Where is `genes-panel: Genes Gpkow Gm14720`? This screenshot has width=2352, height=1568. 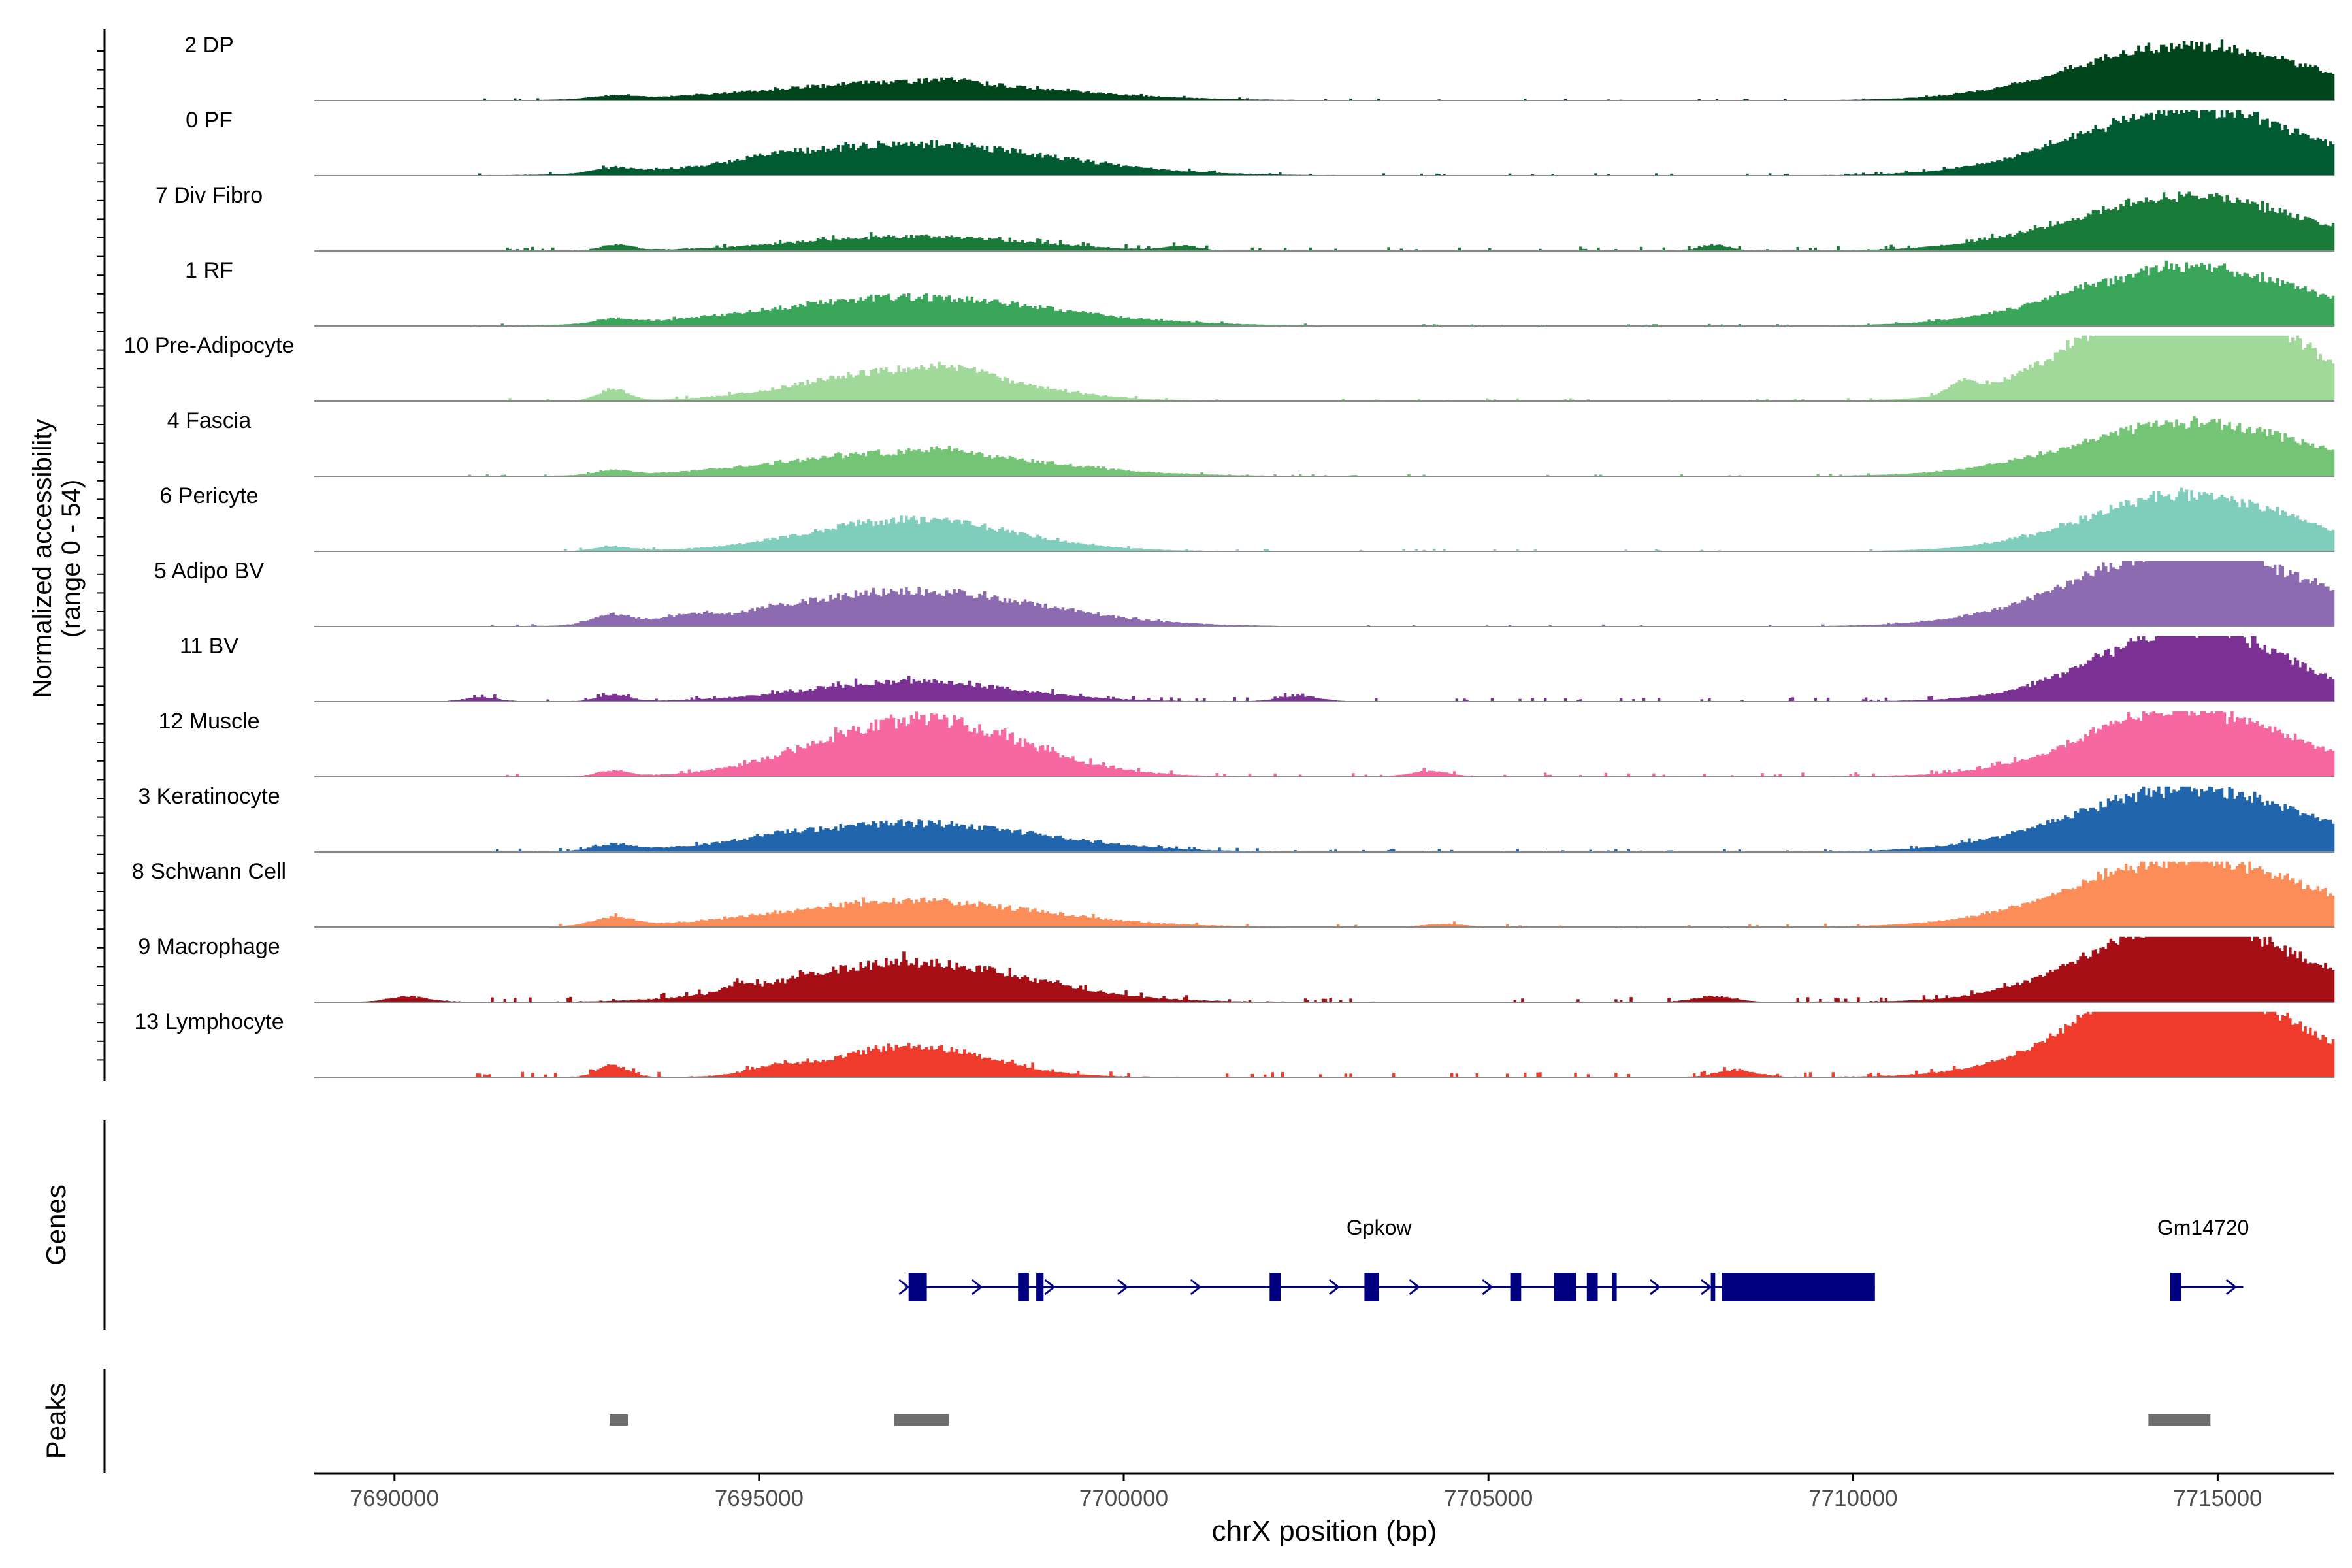
genes-panel: Genes Gpkow Gm14720 is located at coordinates (1145, 1225).